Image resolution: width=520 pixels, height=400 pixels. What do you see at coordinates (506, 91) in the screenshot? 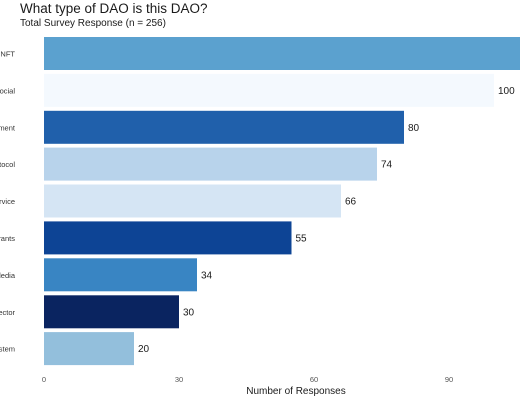
I see `data-label-2: 100` at bounding box center [506, 91].